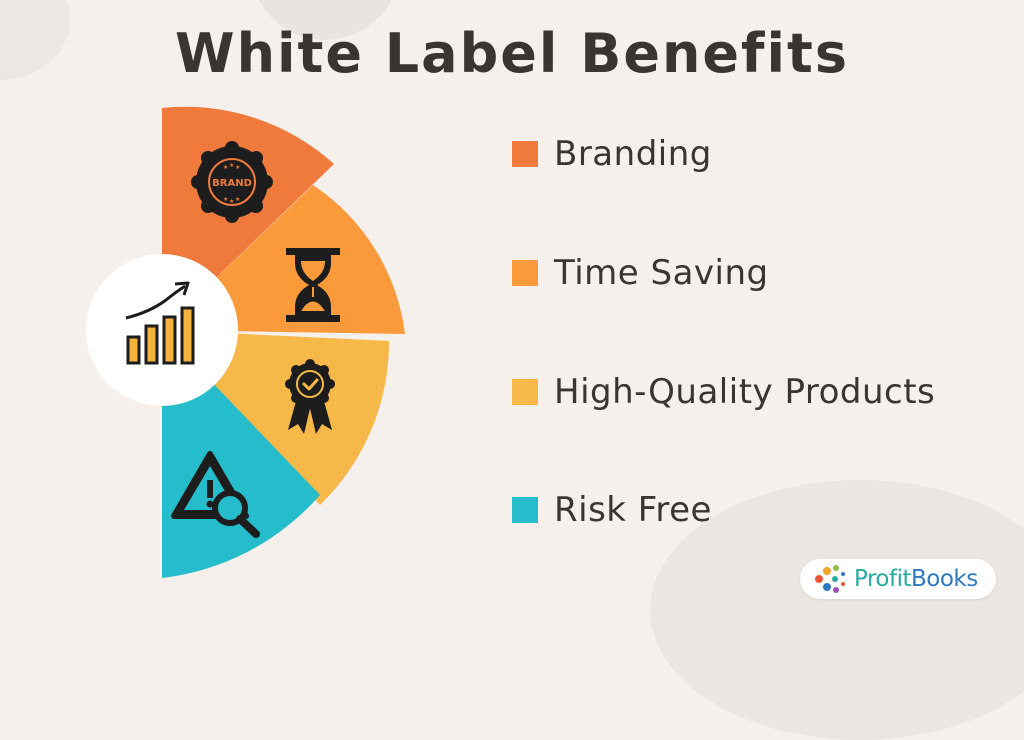  I want to click on brand-badge-icon: BRAND ★ ★ ★ ★ ★ ★, so click(232, 182).